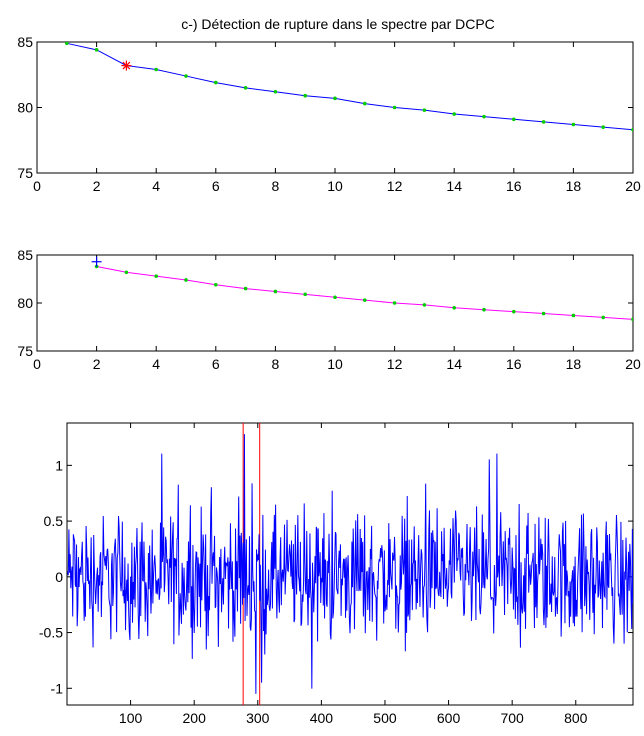 The image size is (644, 736). I want to click on x-tick-label: 400, so click(322, 718).